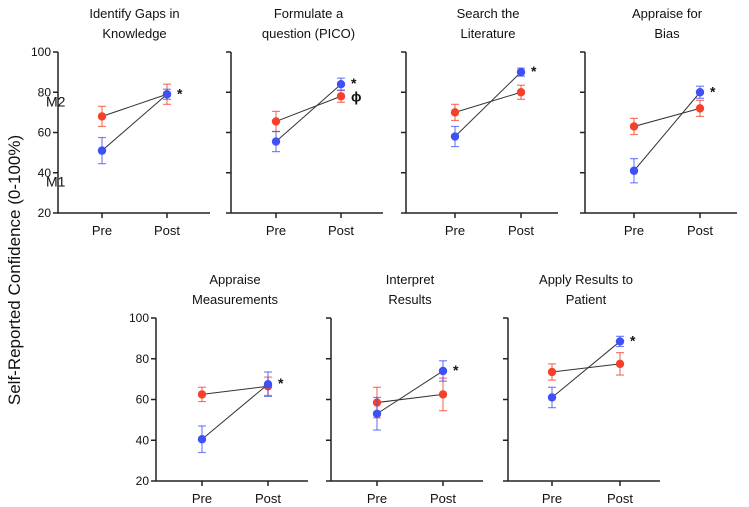 The image size is (749, 507). I want to click on panel-title: Identify Gaps in, so click(134, 13).